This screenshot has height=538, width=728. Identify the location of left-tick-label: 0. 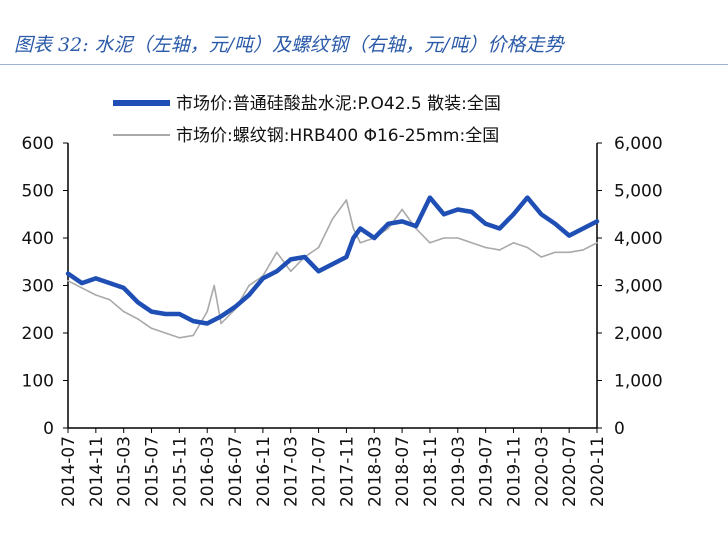
(48, 429).